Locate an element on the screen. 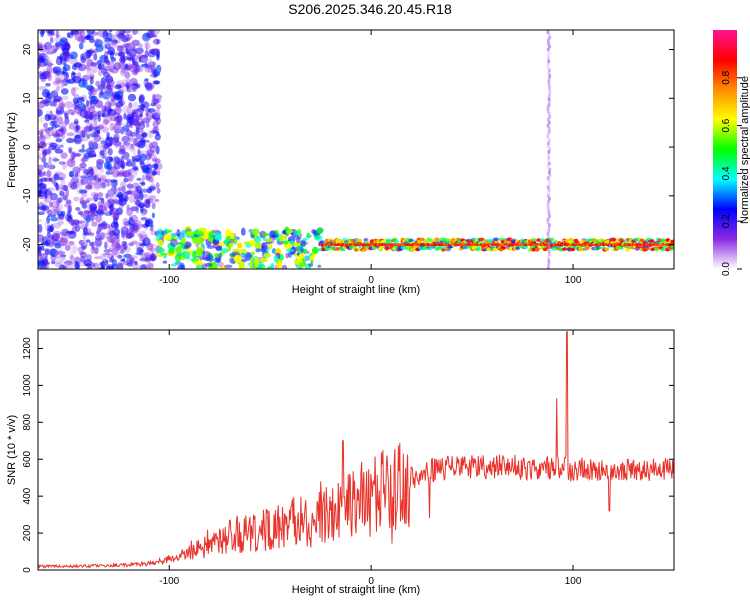  snr-xlabel: Height of straight line (km) is located at coordinates (356, 590).